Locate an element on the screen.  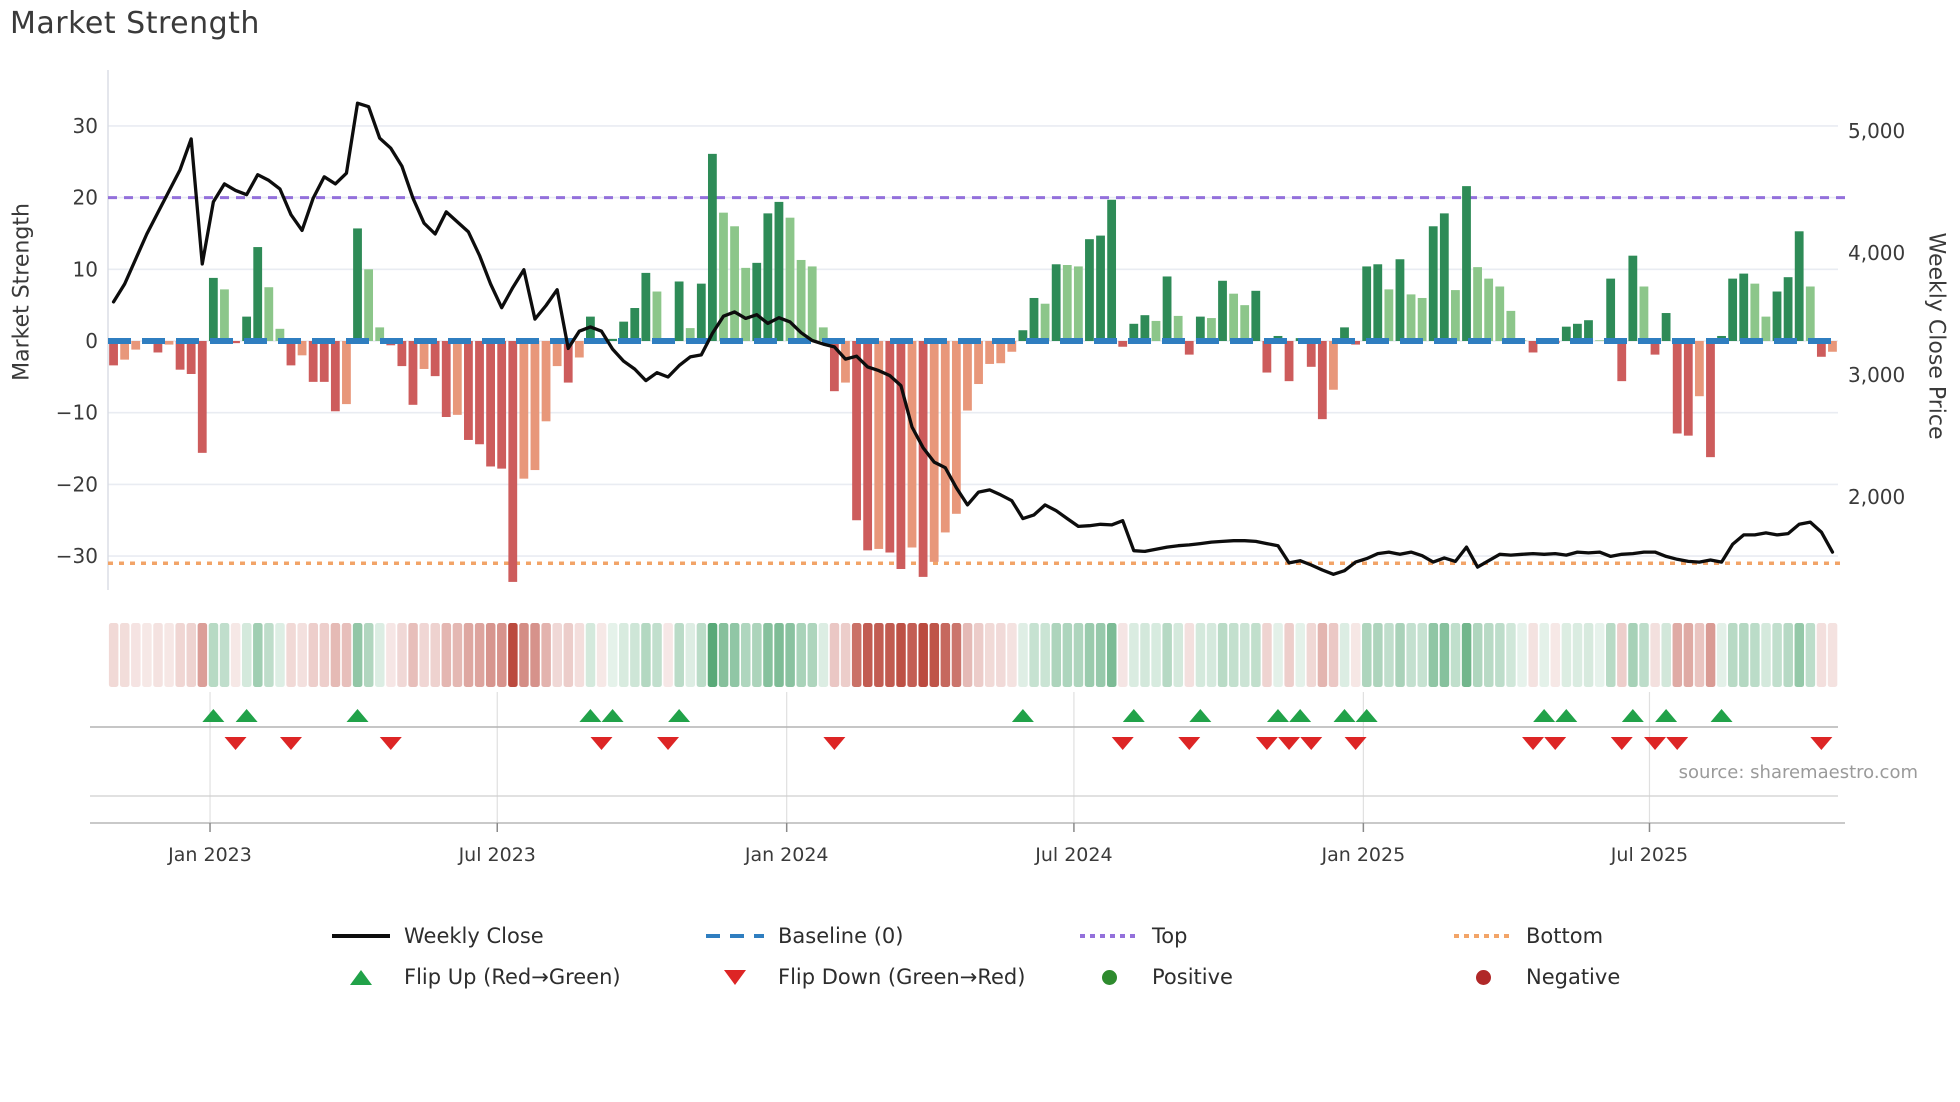
svg-text: 10 is located at coordinates (85, 269).